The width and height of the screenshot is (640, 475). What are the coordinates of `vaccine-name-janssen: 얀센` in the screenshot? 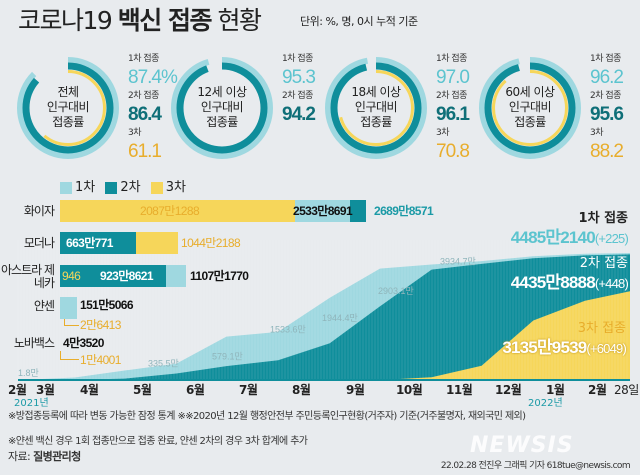 It's located at (44, 306).